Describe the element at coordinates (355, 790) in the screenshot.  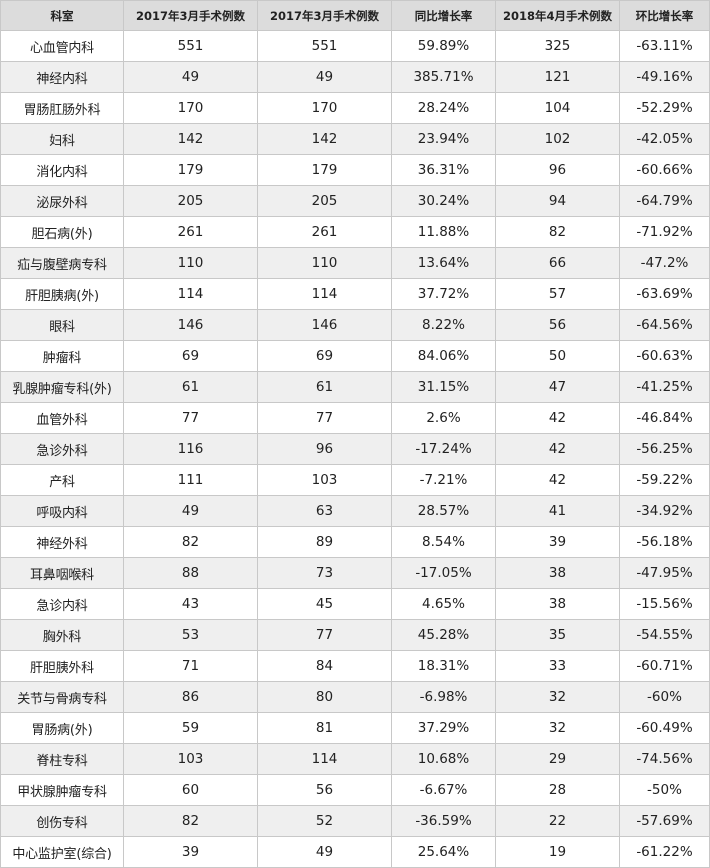
I see `table-row: 甲状腺肿瘤专科 60 56 -6.67% 28 -50%` at that location.